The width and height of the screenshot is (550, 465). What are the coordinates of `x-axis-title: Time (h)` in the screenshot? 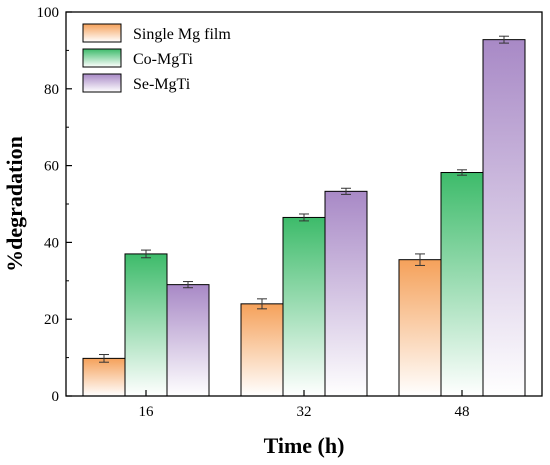 It's located at (304, 445).